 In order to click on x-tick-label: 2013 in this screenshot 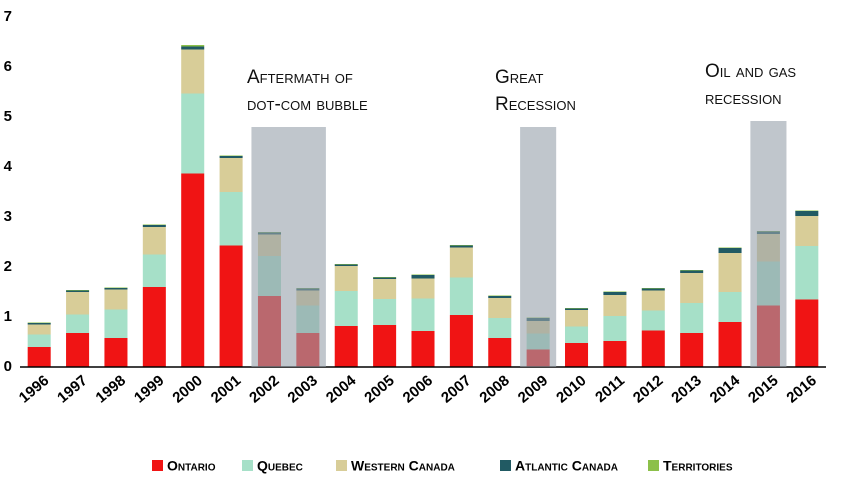, I will do `click(686, 389)`.